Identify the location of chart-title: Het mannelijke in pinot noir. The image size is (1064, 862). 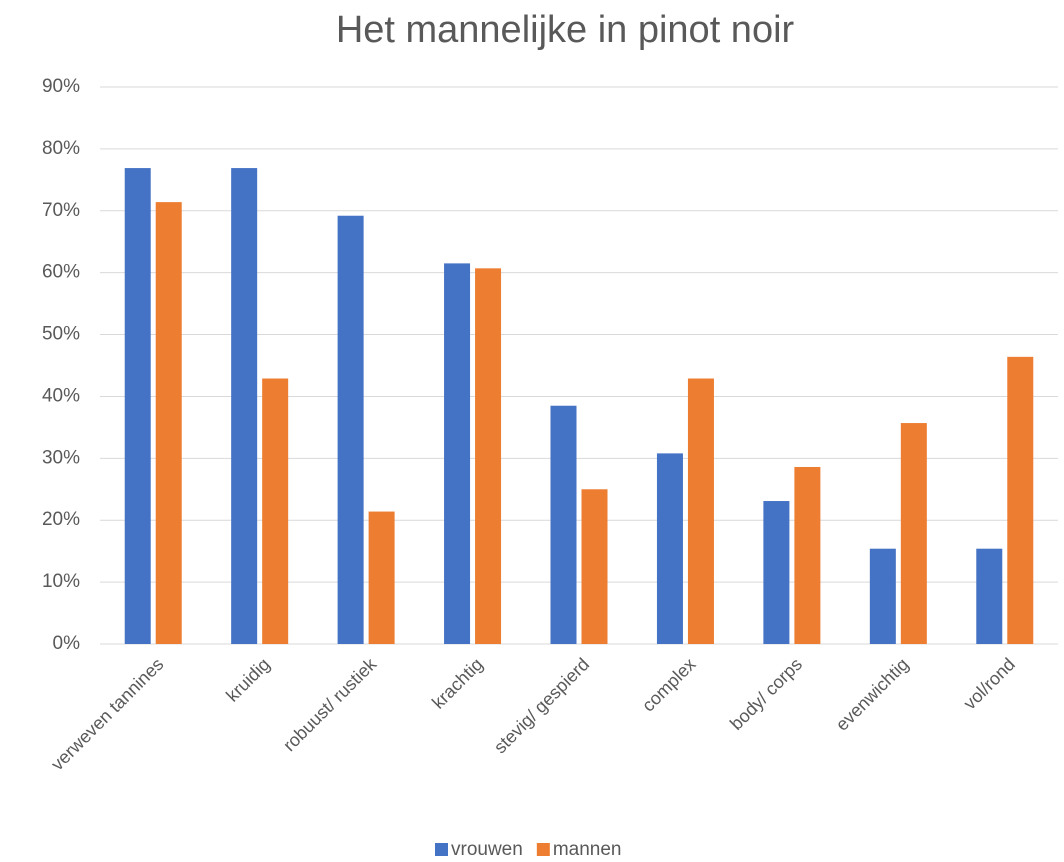
(565, 30).